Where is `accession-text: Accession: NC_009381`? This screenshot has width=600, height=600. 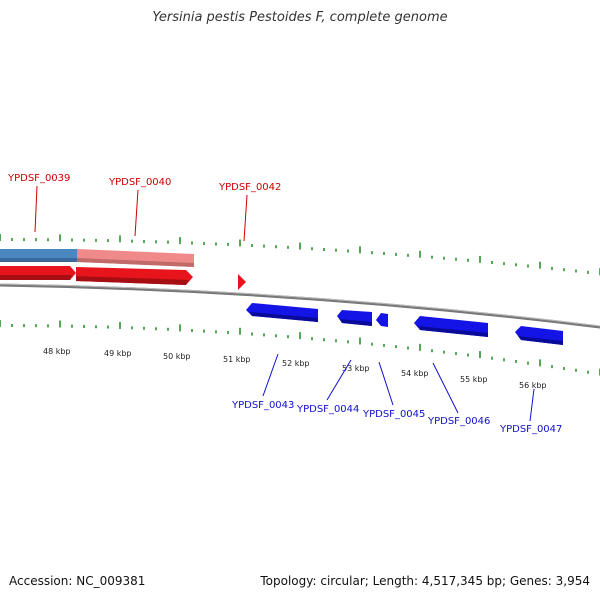 accession-text: Accession: NC_009381 is located at coordinates (77, 581).